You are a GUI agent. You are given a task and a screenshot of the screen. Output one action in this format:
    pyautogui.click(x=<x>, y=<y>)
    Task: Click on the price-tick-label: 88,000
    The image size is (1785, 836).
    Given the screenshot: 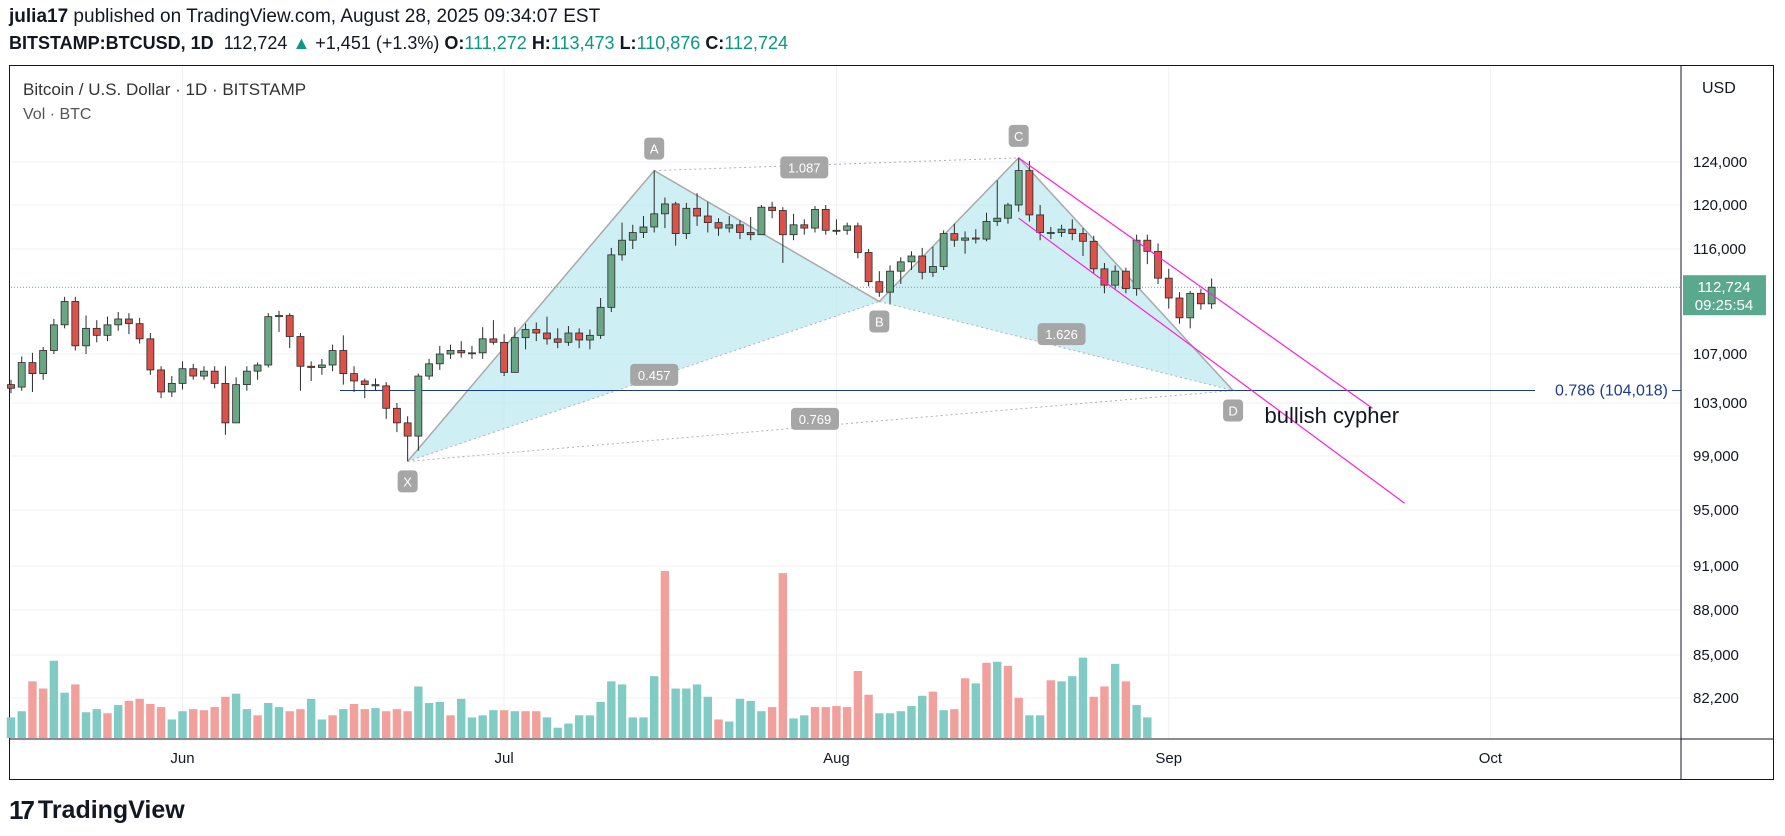 What is the action you would take?
    pyautogui.click(x=1716, y=610)
    